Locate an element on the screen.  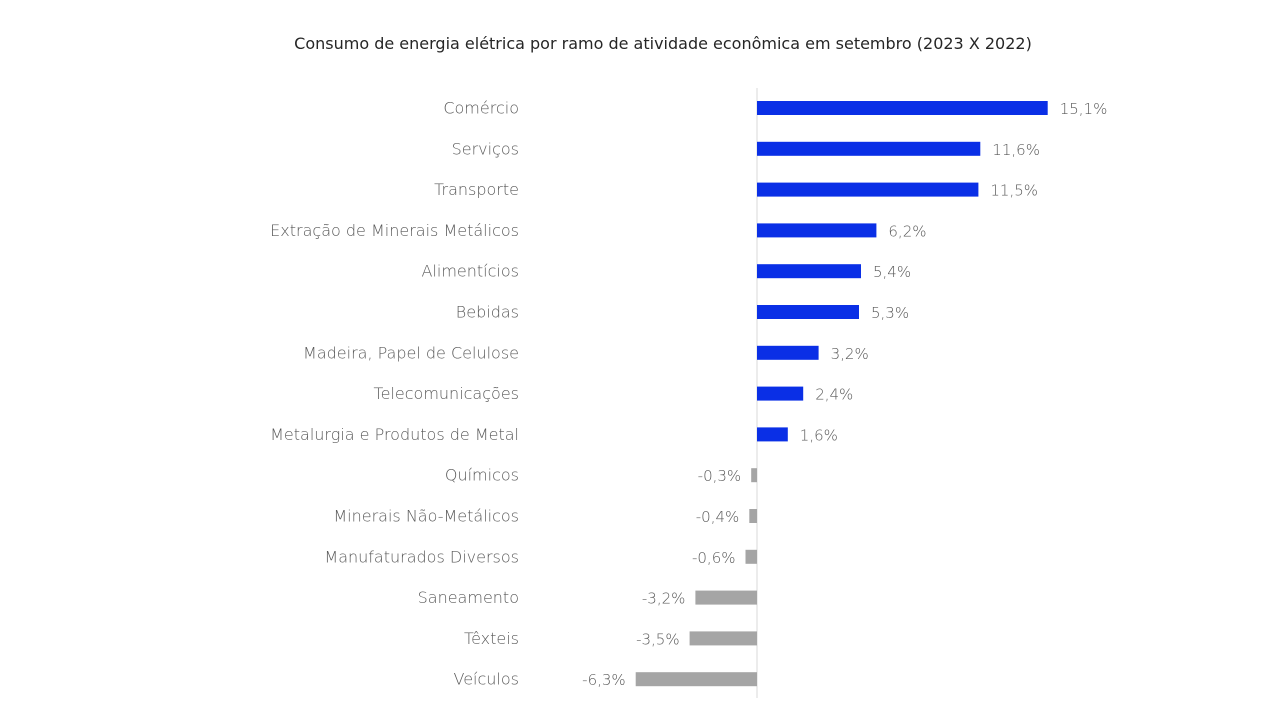
data-label: 2,4% is located at coordinates (834, 395).